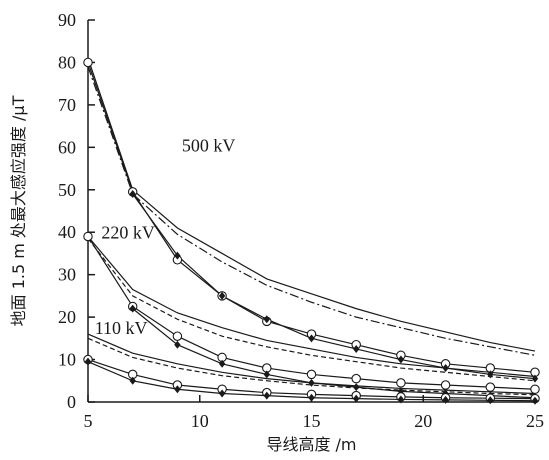 This screenshot has width=549, height=460. What do you see at coordinates (121, 328) in the screenshot?
I see `voltage-annotation: 110 kV` at bounding box center [121, 328].